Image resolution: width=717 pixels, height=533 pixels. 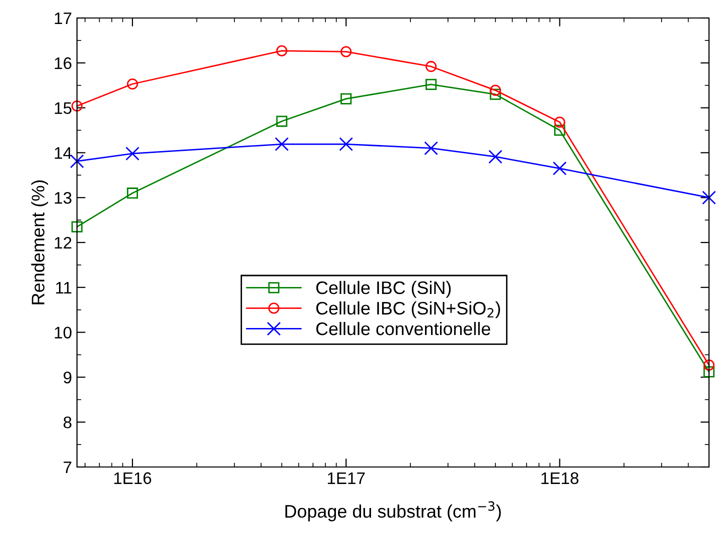 I want to click on y-tick-label: 13, so click(x=63, y=198).